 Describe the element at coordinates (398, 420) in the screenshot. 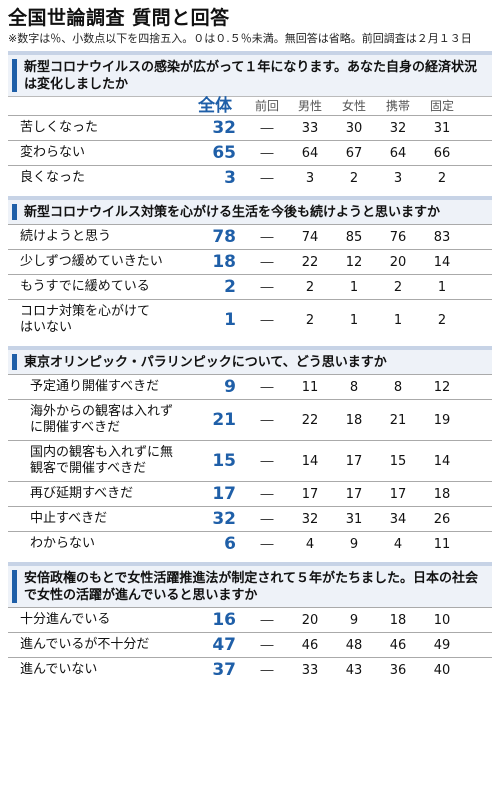

I see `mobile-value: 21` at that location.